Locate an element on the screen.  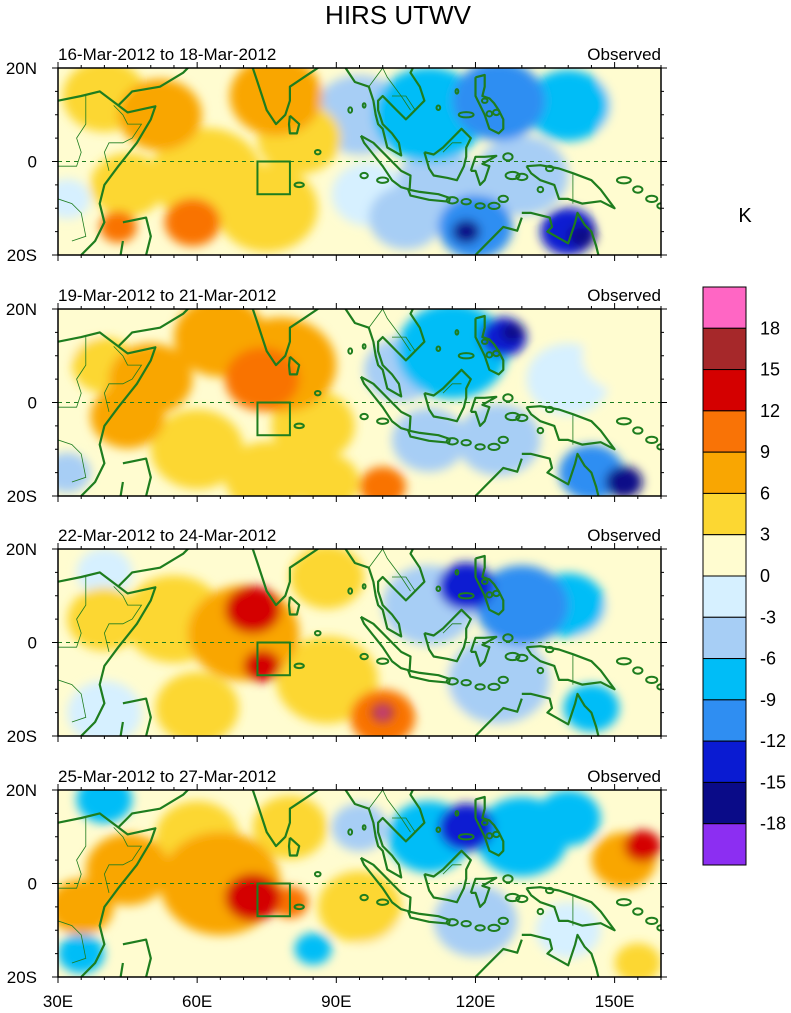
y-tick-label: 0 is located at coordinates (32, 162).